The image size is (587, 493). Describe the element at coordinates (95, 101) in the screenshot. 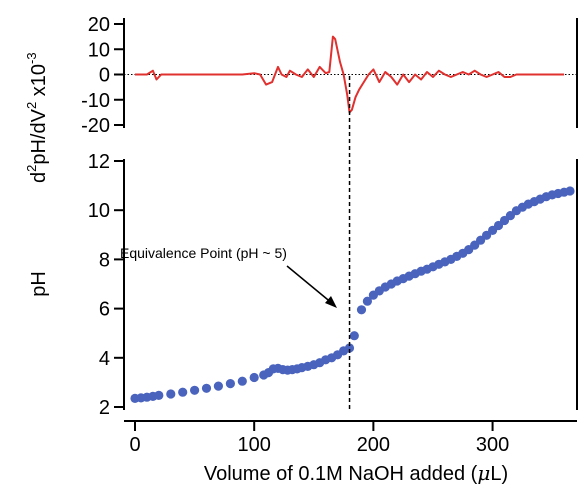

I see `top-y-tick-label: -10` at that location.